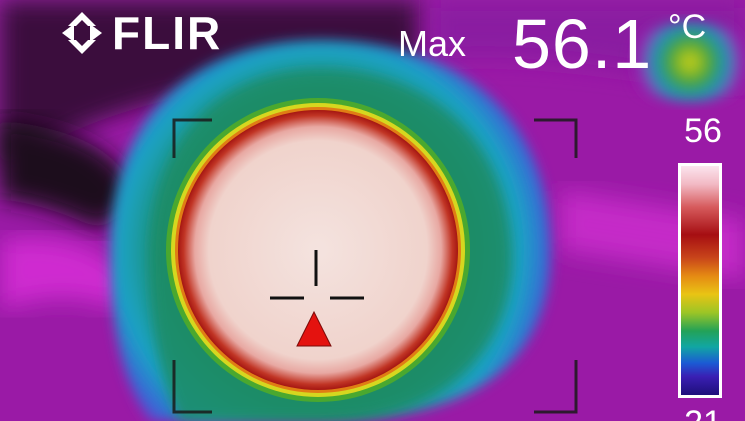 This screenshot has width=745, height=421. Describe the element at coordinates (314, 328) in the screenshot. I see `red-triangle-icon` at that location.